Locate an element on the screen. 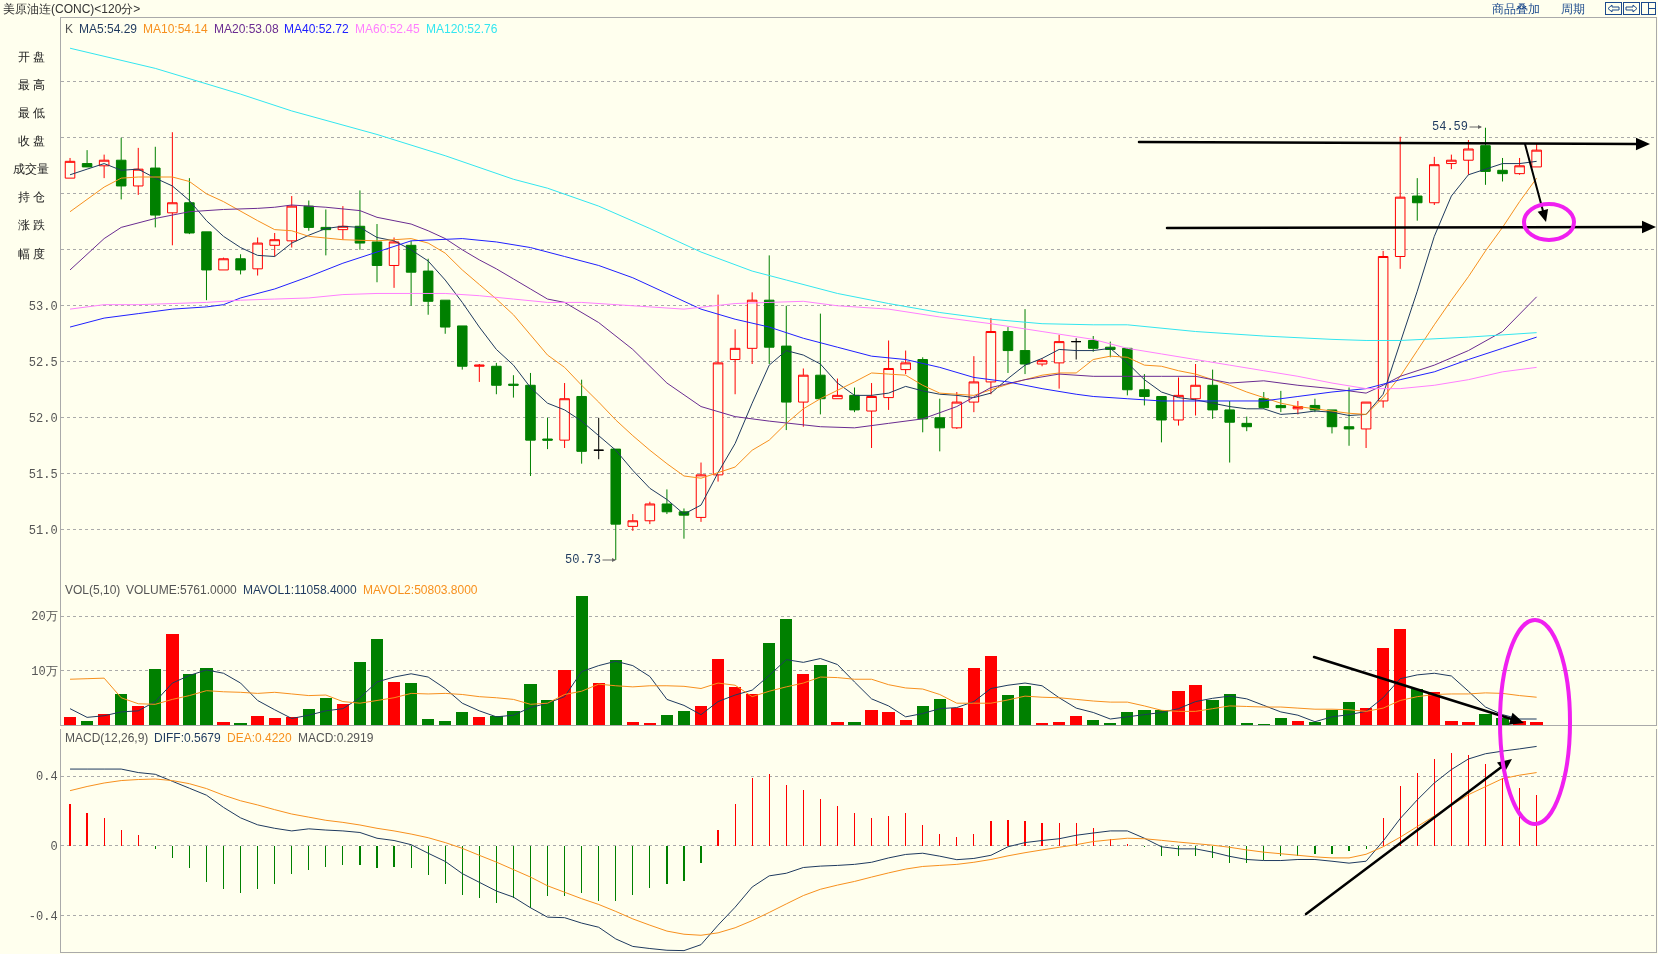 Image resolution: width=1658 pixels, height=954 pixels. y-tick-label: 10万 is located at coordinates (44, 671).